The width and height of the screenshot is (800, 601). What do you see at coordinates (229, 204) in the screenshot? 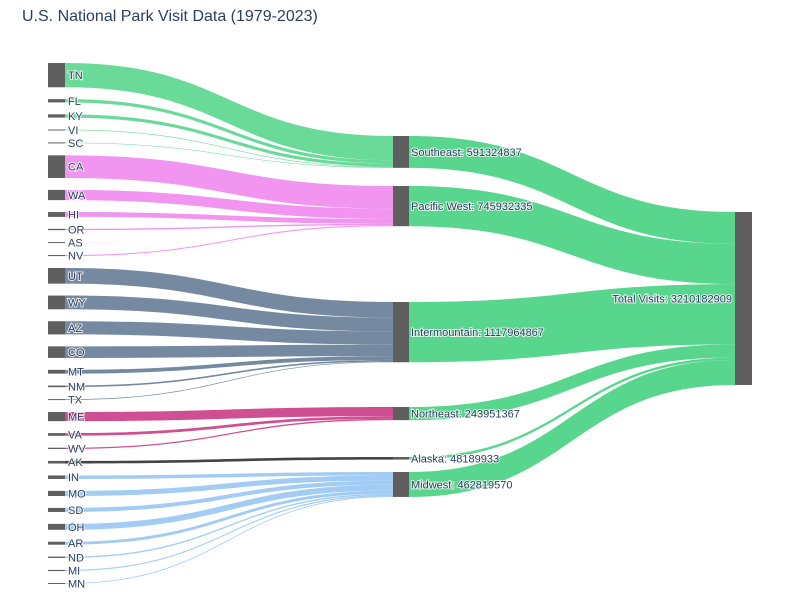
I see `link-wa-pacific-west` at bounding box center [229, 204].